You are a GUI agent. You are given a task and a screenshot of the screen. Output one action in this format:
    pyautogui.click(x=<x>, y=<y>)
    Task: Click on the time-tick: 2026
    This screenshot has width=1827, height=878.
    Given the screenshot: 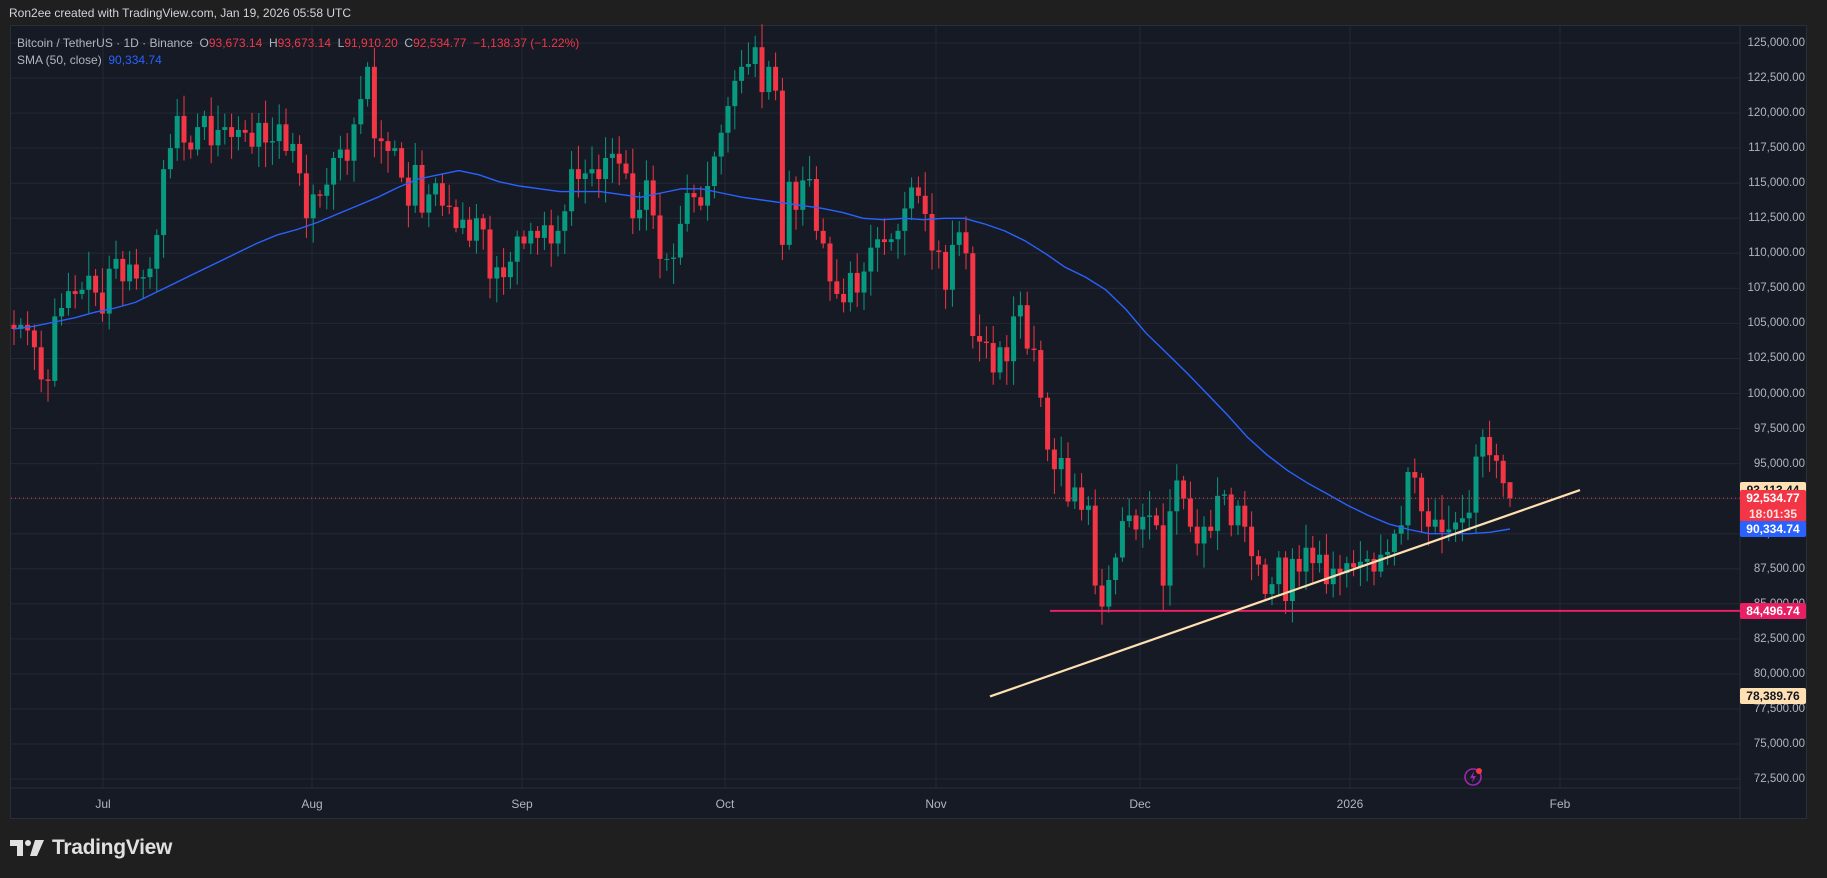 What is the action you would take?
    pyautogui.click(x=1350, y=804)
    